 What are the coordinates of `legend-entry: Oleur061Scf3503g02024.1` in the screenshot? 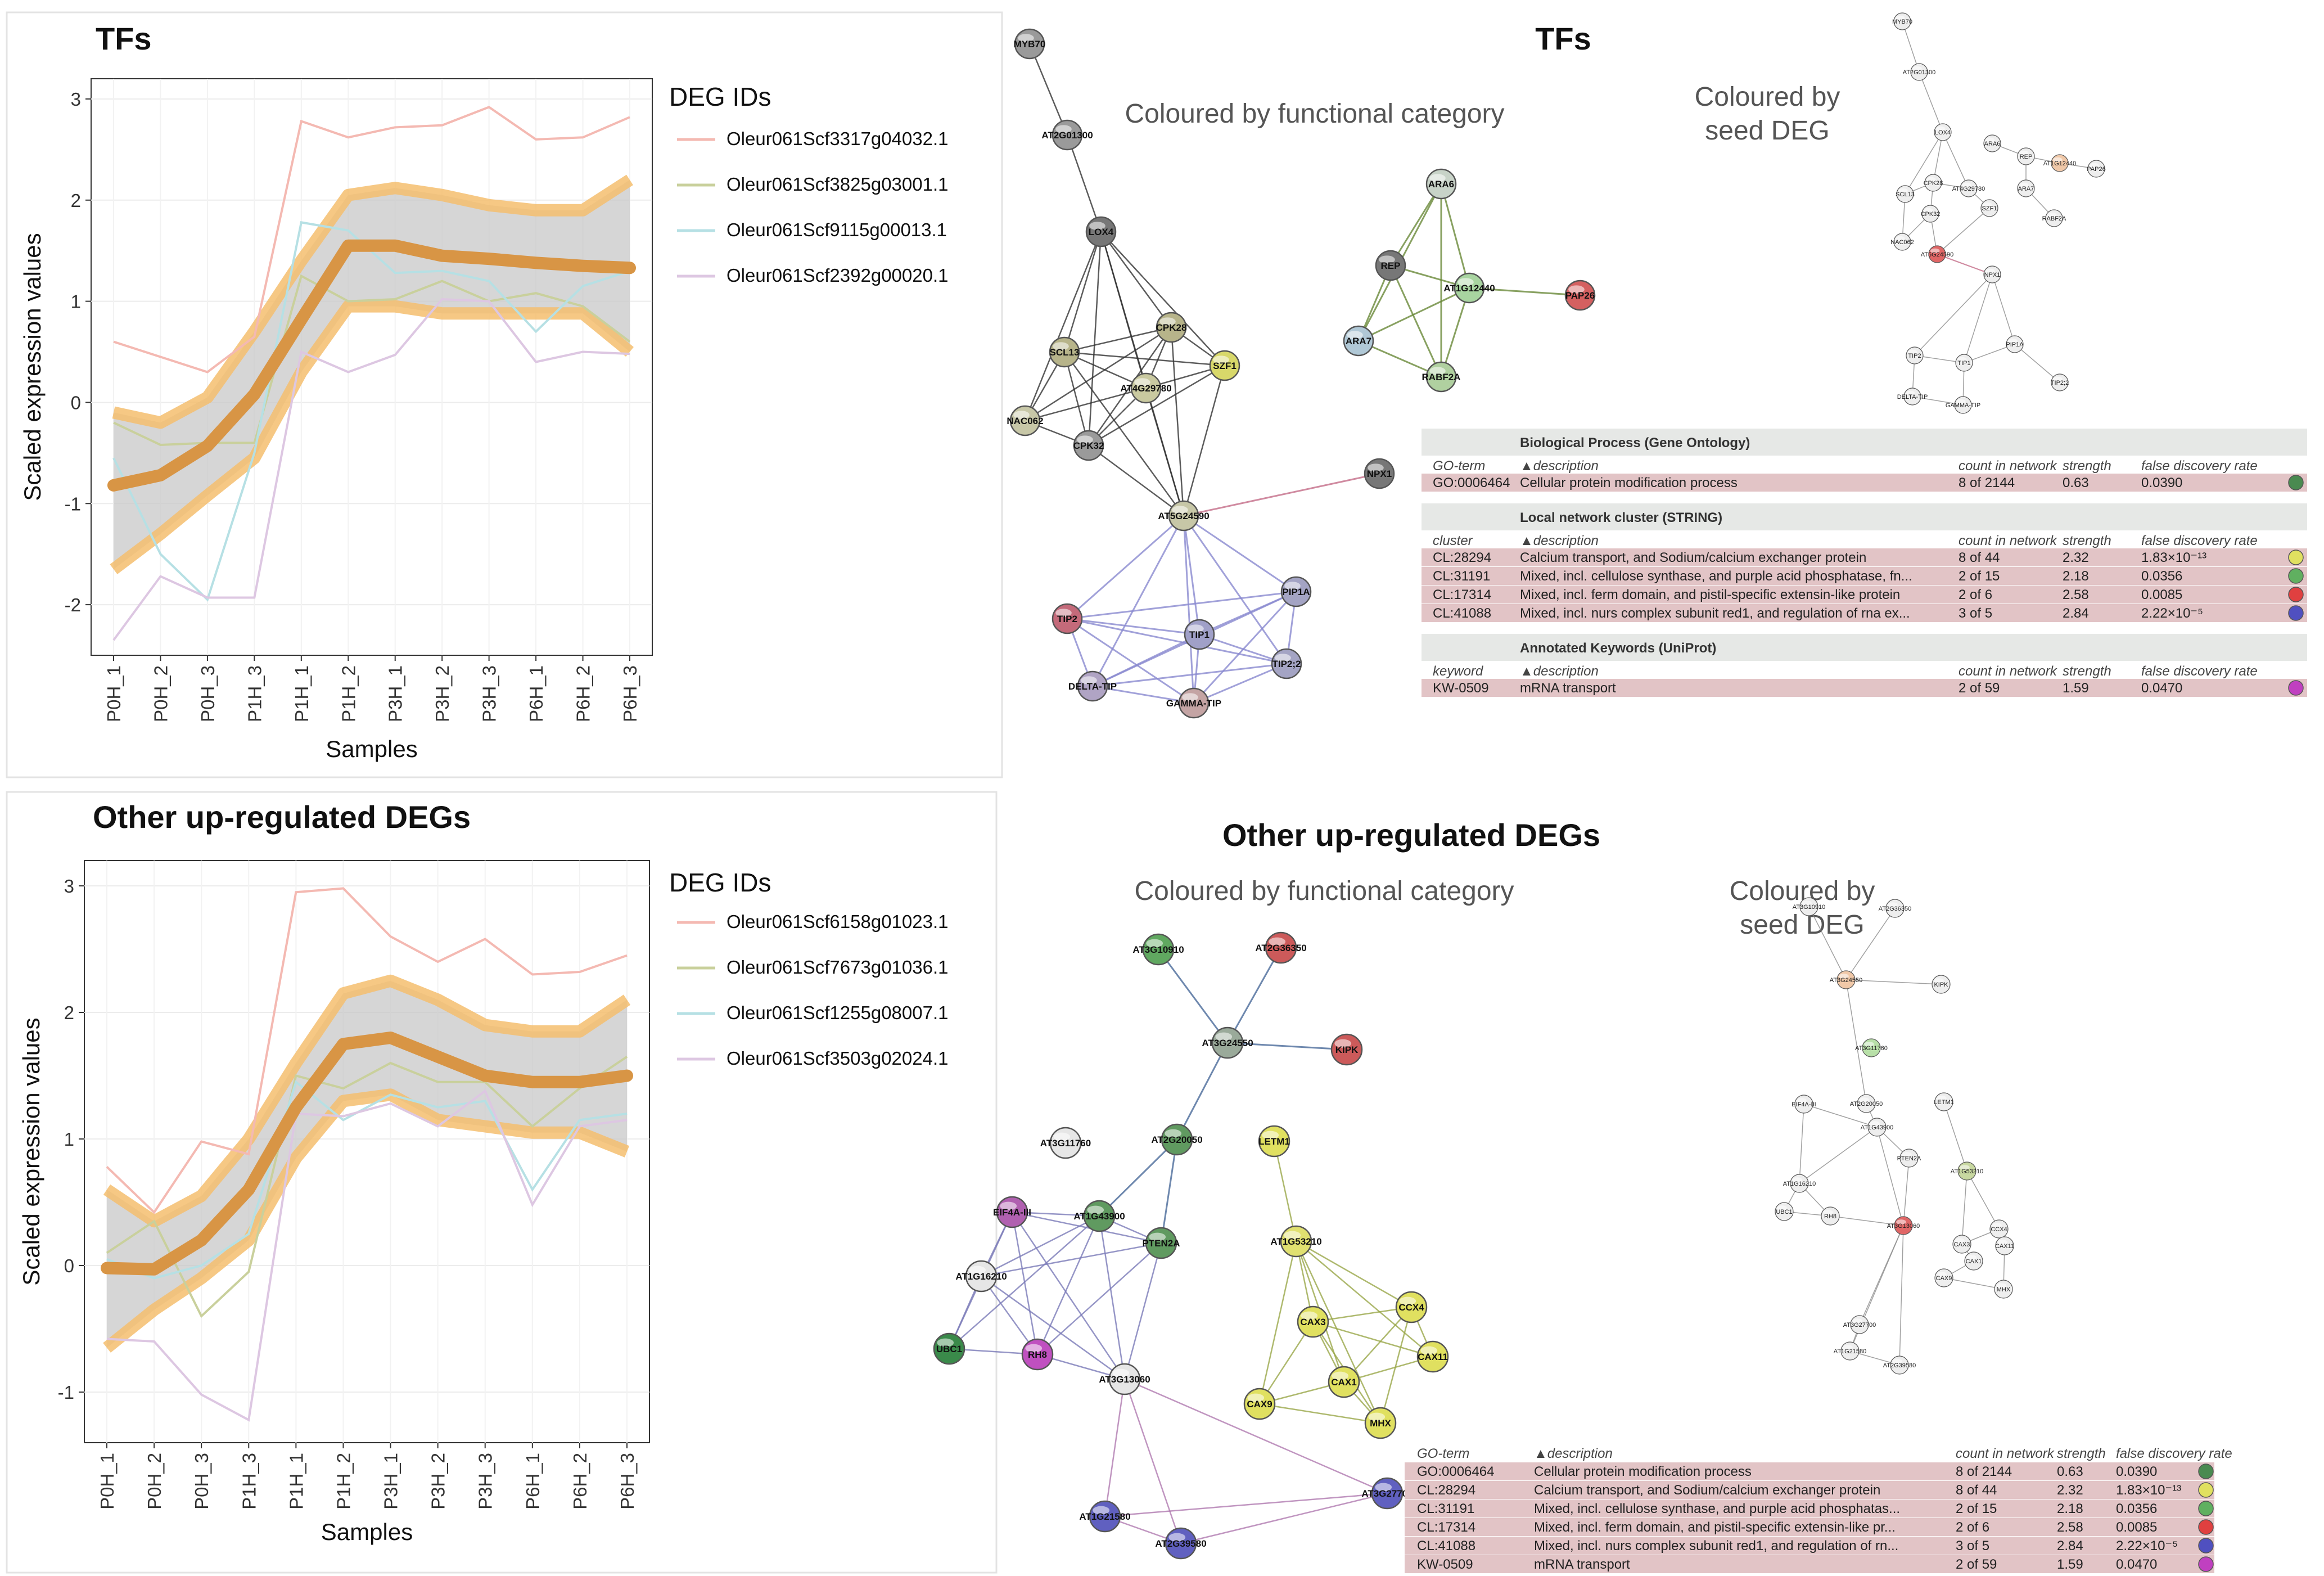 It's located at (838, 1058).